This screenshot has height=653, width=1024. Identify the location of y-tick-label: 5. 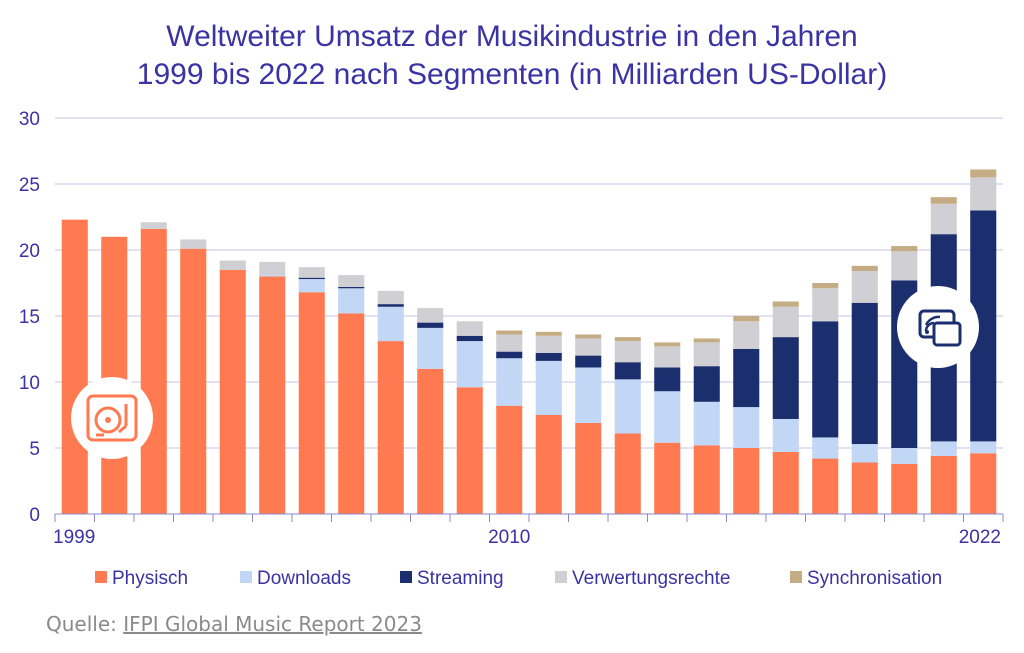
(34, 449).